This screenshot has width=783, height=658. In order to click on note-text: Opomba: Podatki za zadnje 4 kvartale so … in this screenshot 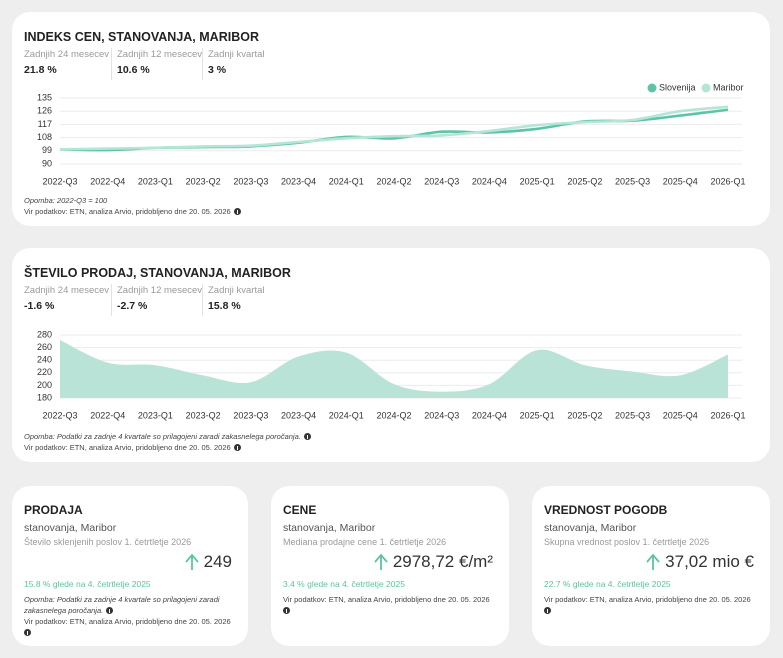, I will do `click(122, 605)`.